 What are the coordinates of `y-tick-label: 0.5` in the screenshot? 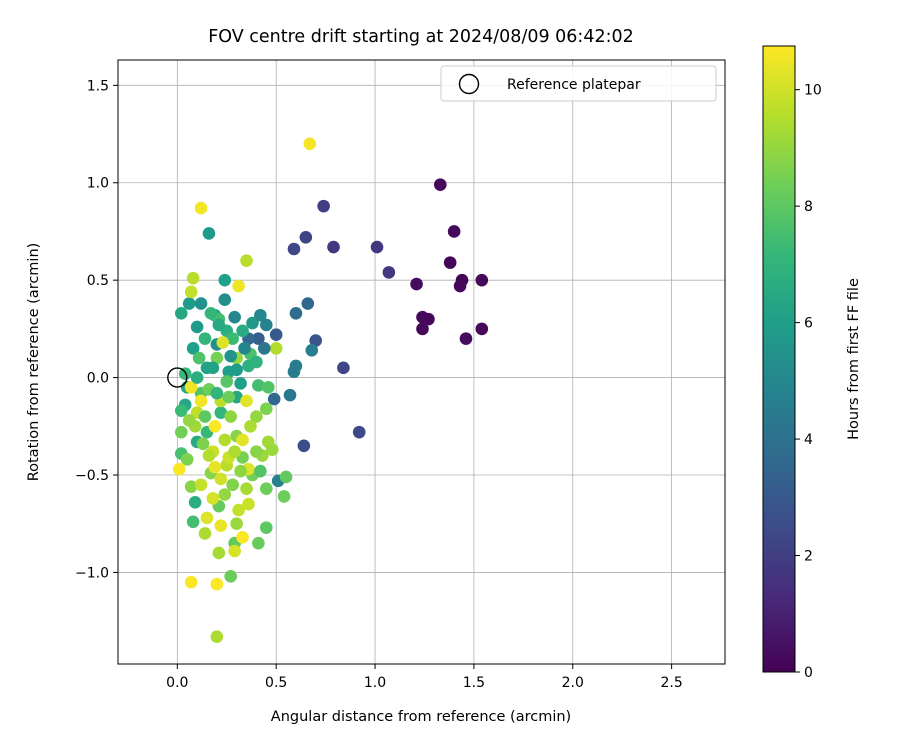 It's located at (98, 281).